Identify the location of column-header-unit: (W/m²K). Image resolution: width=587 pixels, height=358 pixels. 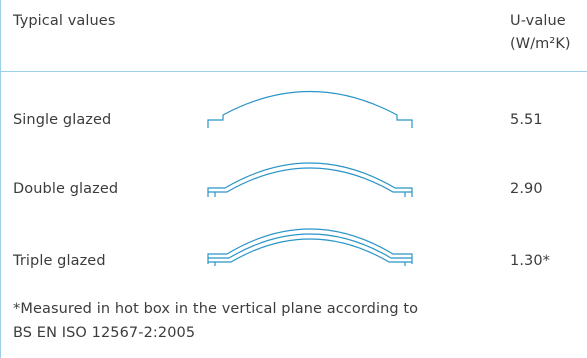
(540, 44).